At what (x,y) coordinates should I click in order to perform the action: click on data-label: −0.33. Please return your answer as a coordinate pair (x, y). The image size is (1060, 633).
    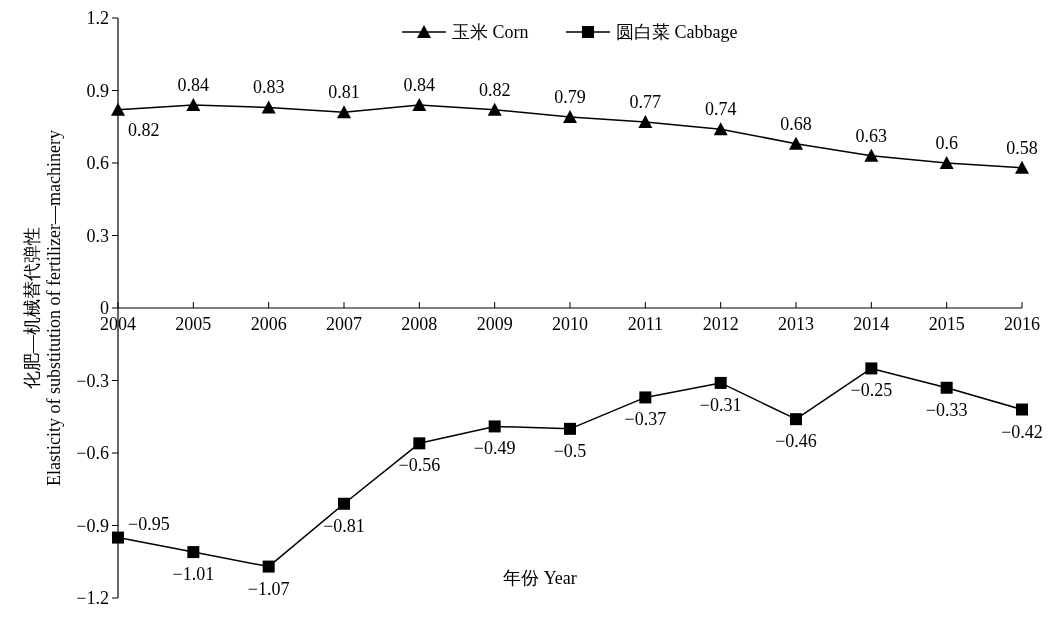
    Looking at the image, I should click on (946, 409).